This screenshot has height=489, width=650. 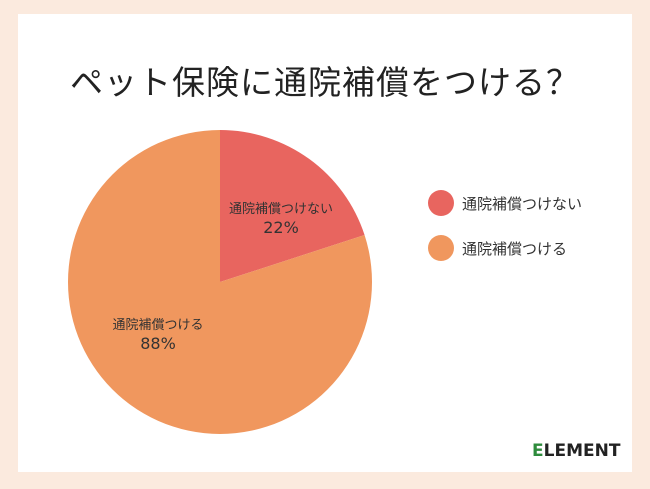 I want to click on legend-item-attach: 通院補償つける, so click(x=505, y=248).